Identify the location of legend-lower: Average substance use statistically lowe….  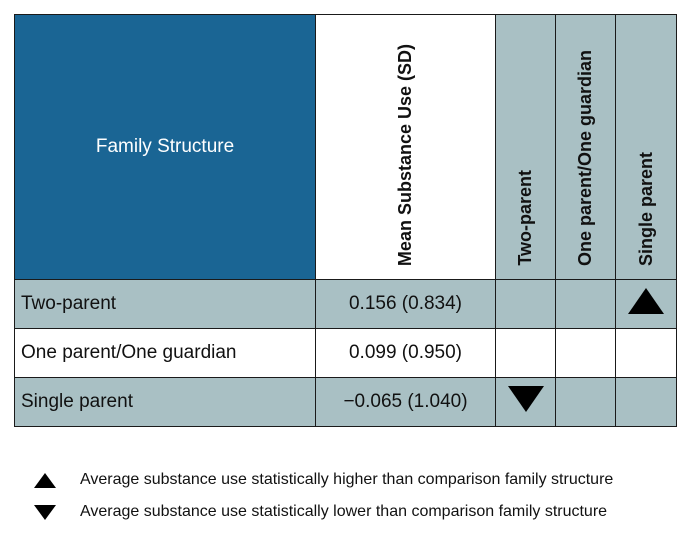
(320, 512).